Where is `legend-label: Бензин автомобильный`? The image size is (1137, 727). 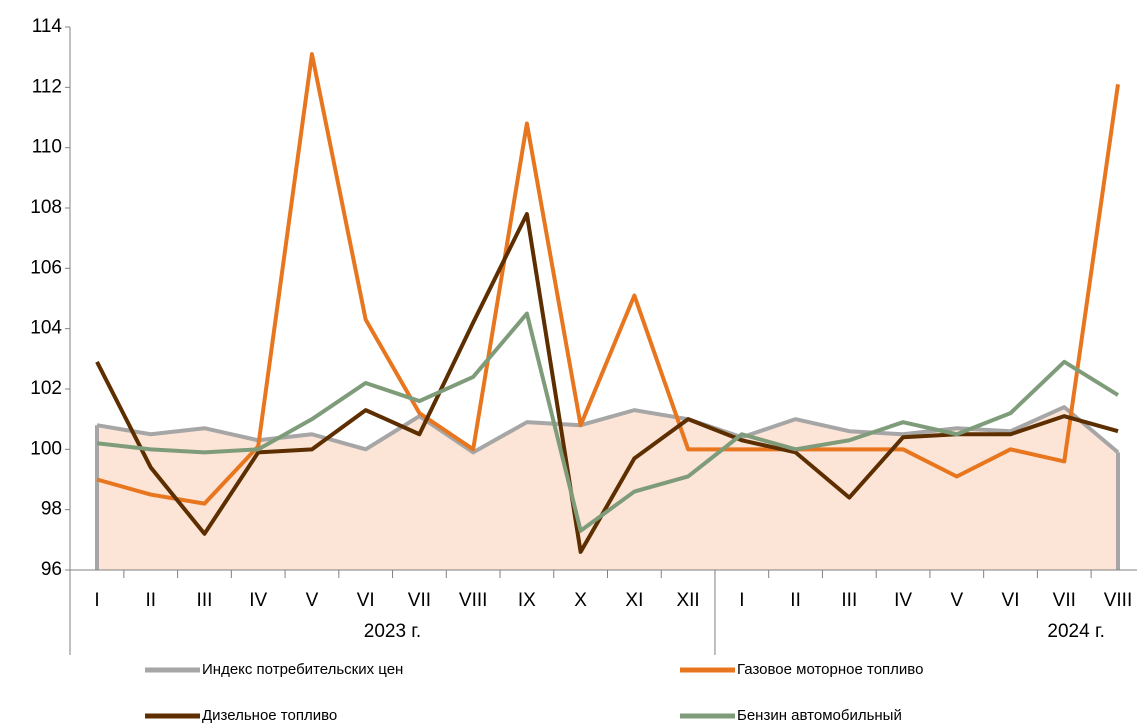 legend-label: Бензин автомобильный is located at coordinates (819, 715).